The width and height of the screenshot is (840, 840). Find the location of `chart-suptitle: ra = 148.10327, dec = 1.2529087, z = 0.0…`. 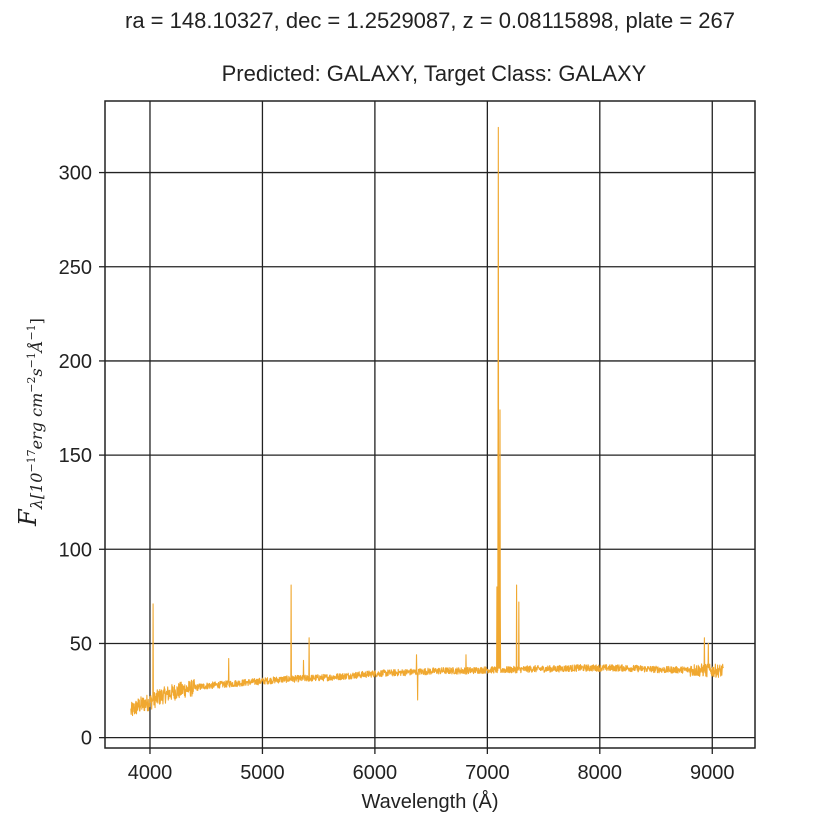

chart-suptitle: ra = 148.10327, dec = 1.2529087, z = 0.0… is located at coordinates (430, 20).